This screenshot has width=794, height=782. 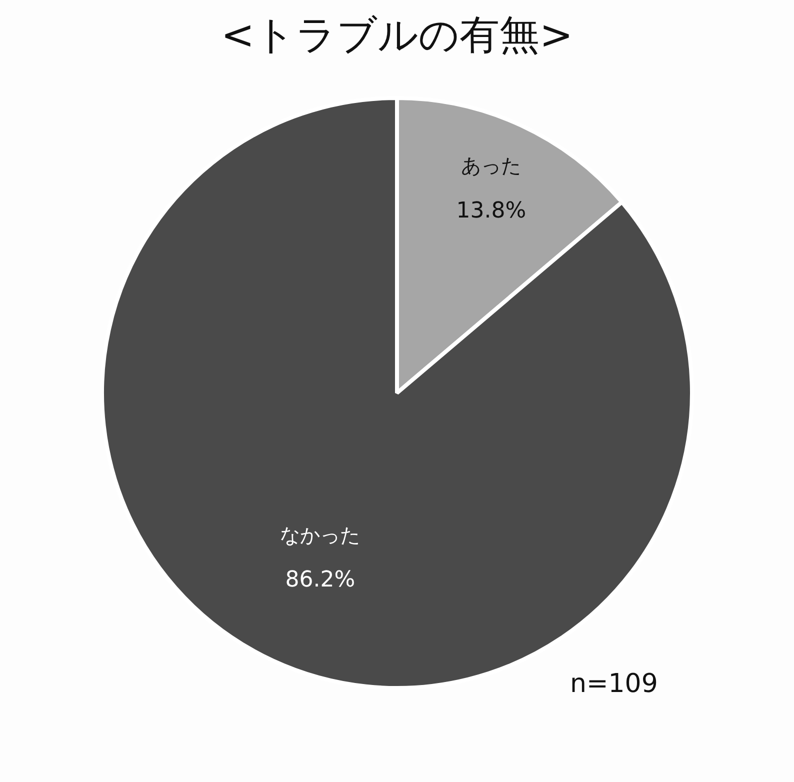 What do you see at coordinates (320, 580) in the screenshot?
I see `data-label: 86.2%` at bounding box center [320, 580].